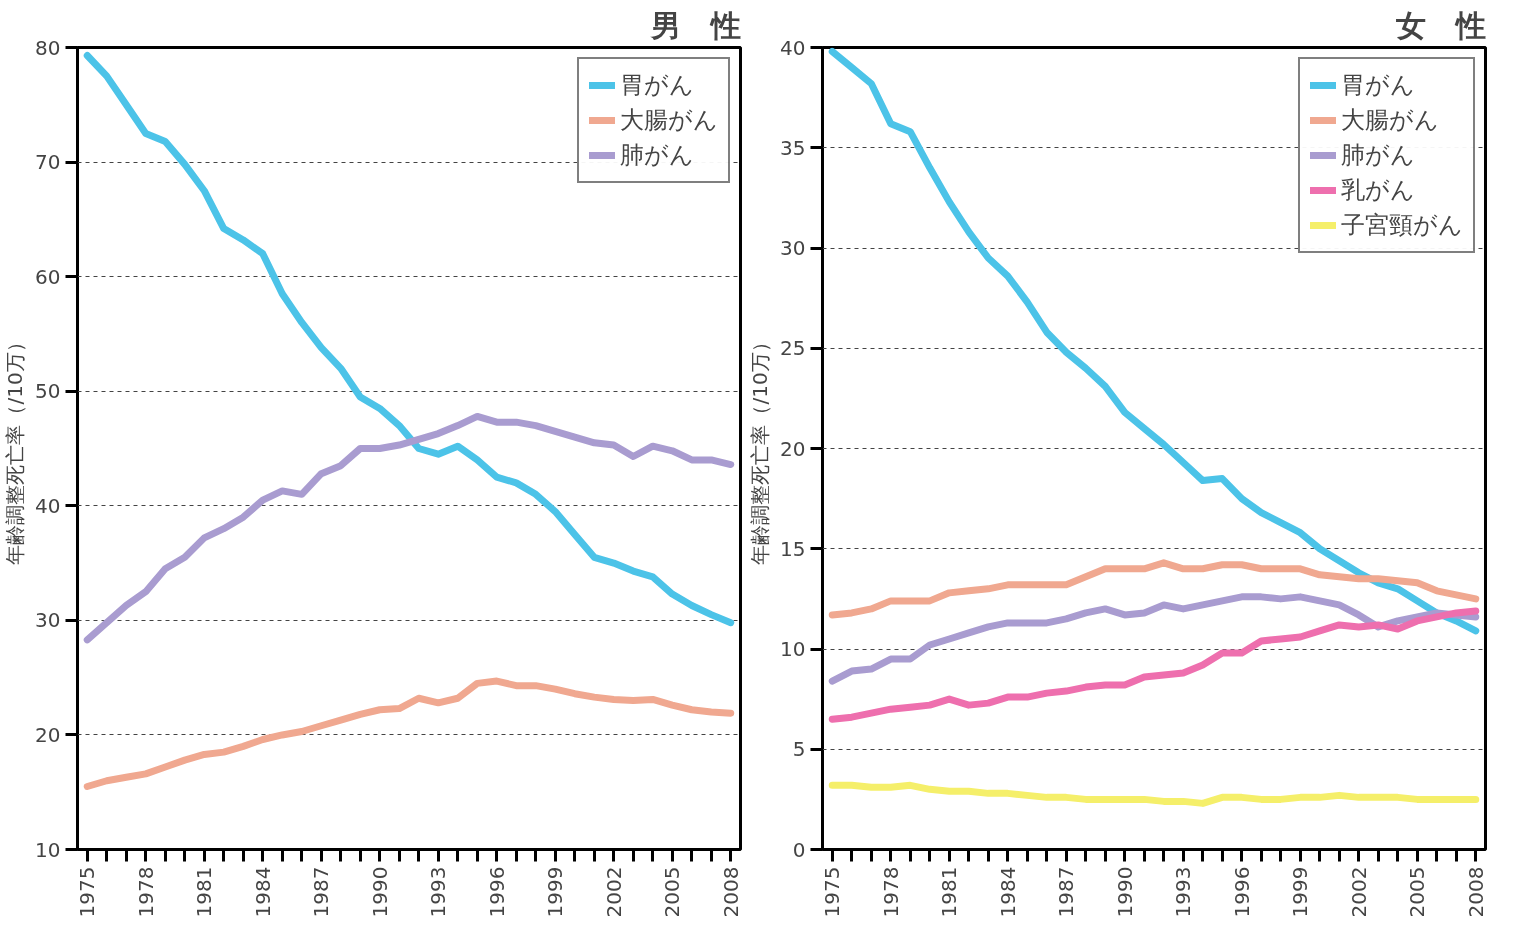 This screenshot has width=1518, height=942. What do you see at coordinates (48, 391) in the screenshot?
I see `y-tick-label: 50` at bounding box center [48, 391].